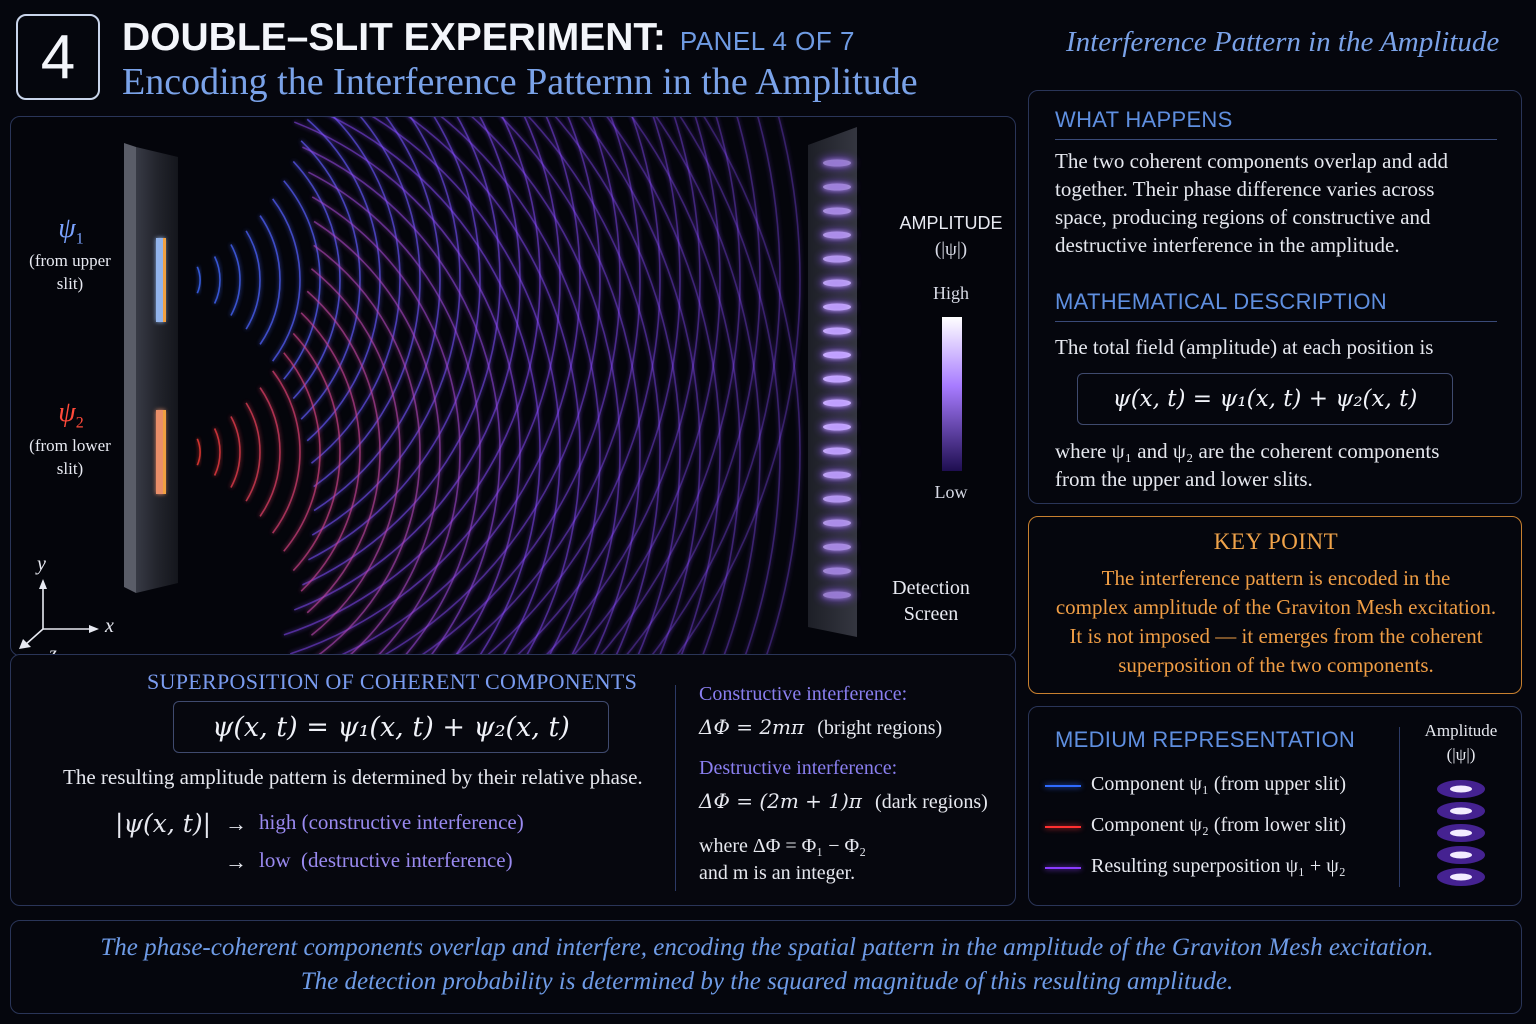 This screenshot has height=1024, width=1536. Describe the element at coordinates (160, 452) in the screenshot. I see `lower-slit` at that location.